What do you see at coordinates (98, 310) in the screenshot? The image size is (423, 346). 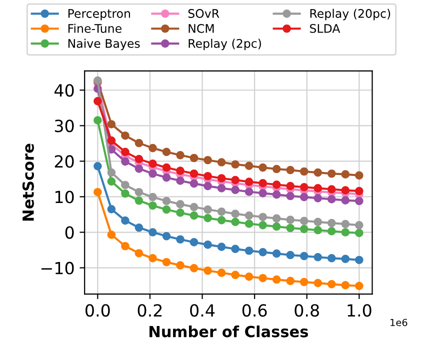 I see `x-tick-label: 0.0` at bounding box center [98, 310].